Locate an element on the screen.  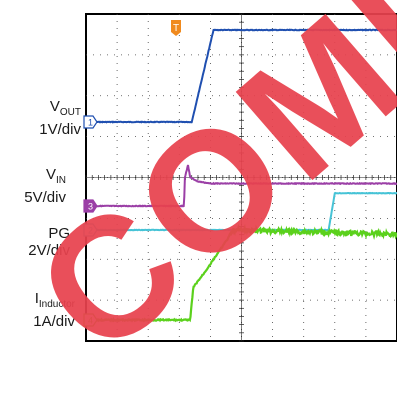
vin-scale: 5V/div is located at coordinates (45, 197).